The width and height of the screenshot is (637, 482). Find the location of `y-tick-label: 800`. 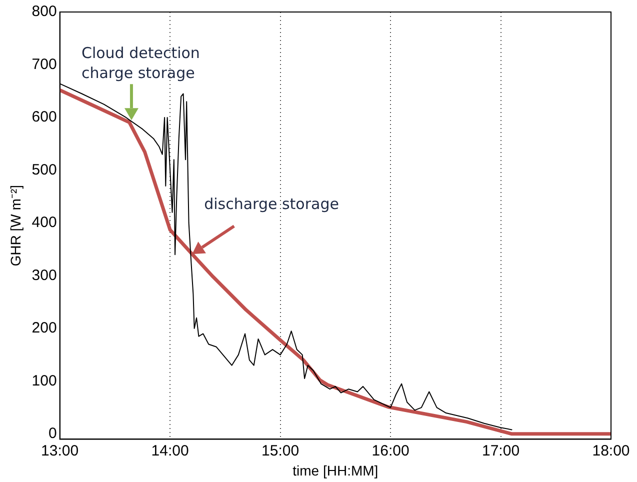

y-tick-label: 800 is located at coordinates (44, 11).